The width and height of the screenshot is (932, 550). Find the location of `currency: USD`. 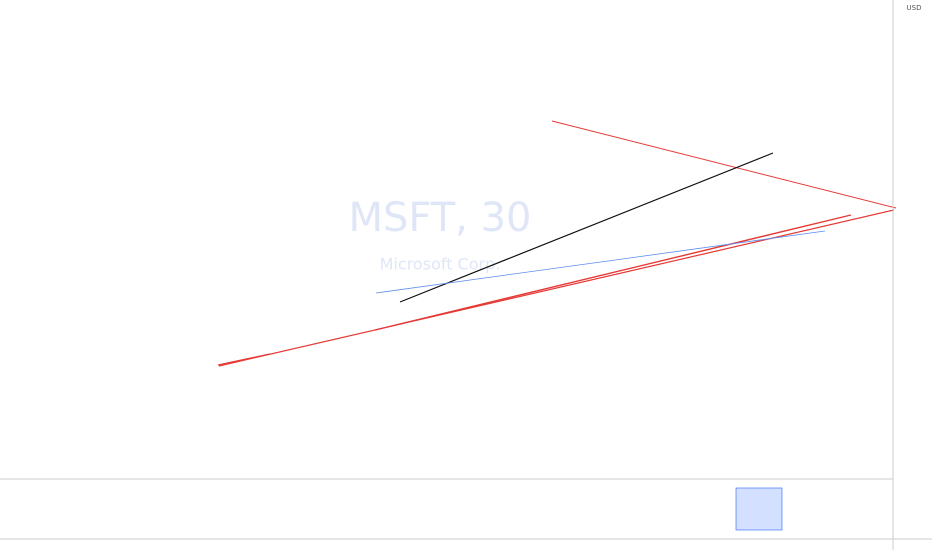

currency: USD is located at coordinates (914, 8).